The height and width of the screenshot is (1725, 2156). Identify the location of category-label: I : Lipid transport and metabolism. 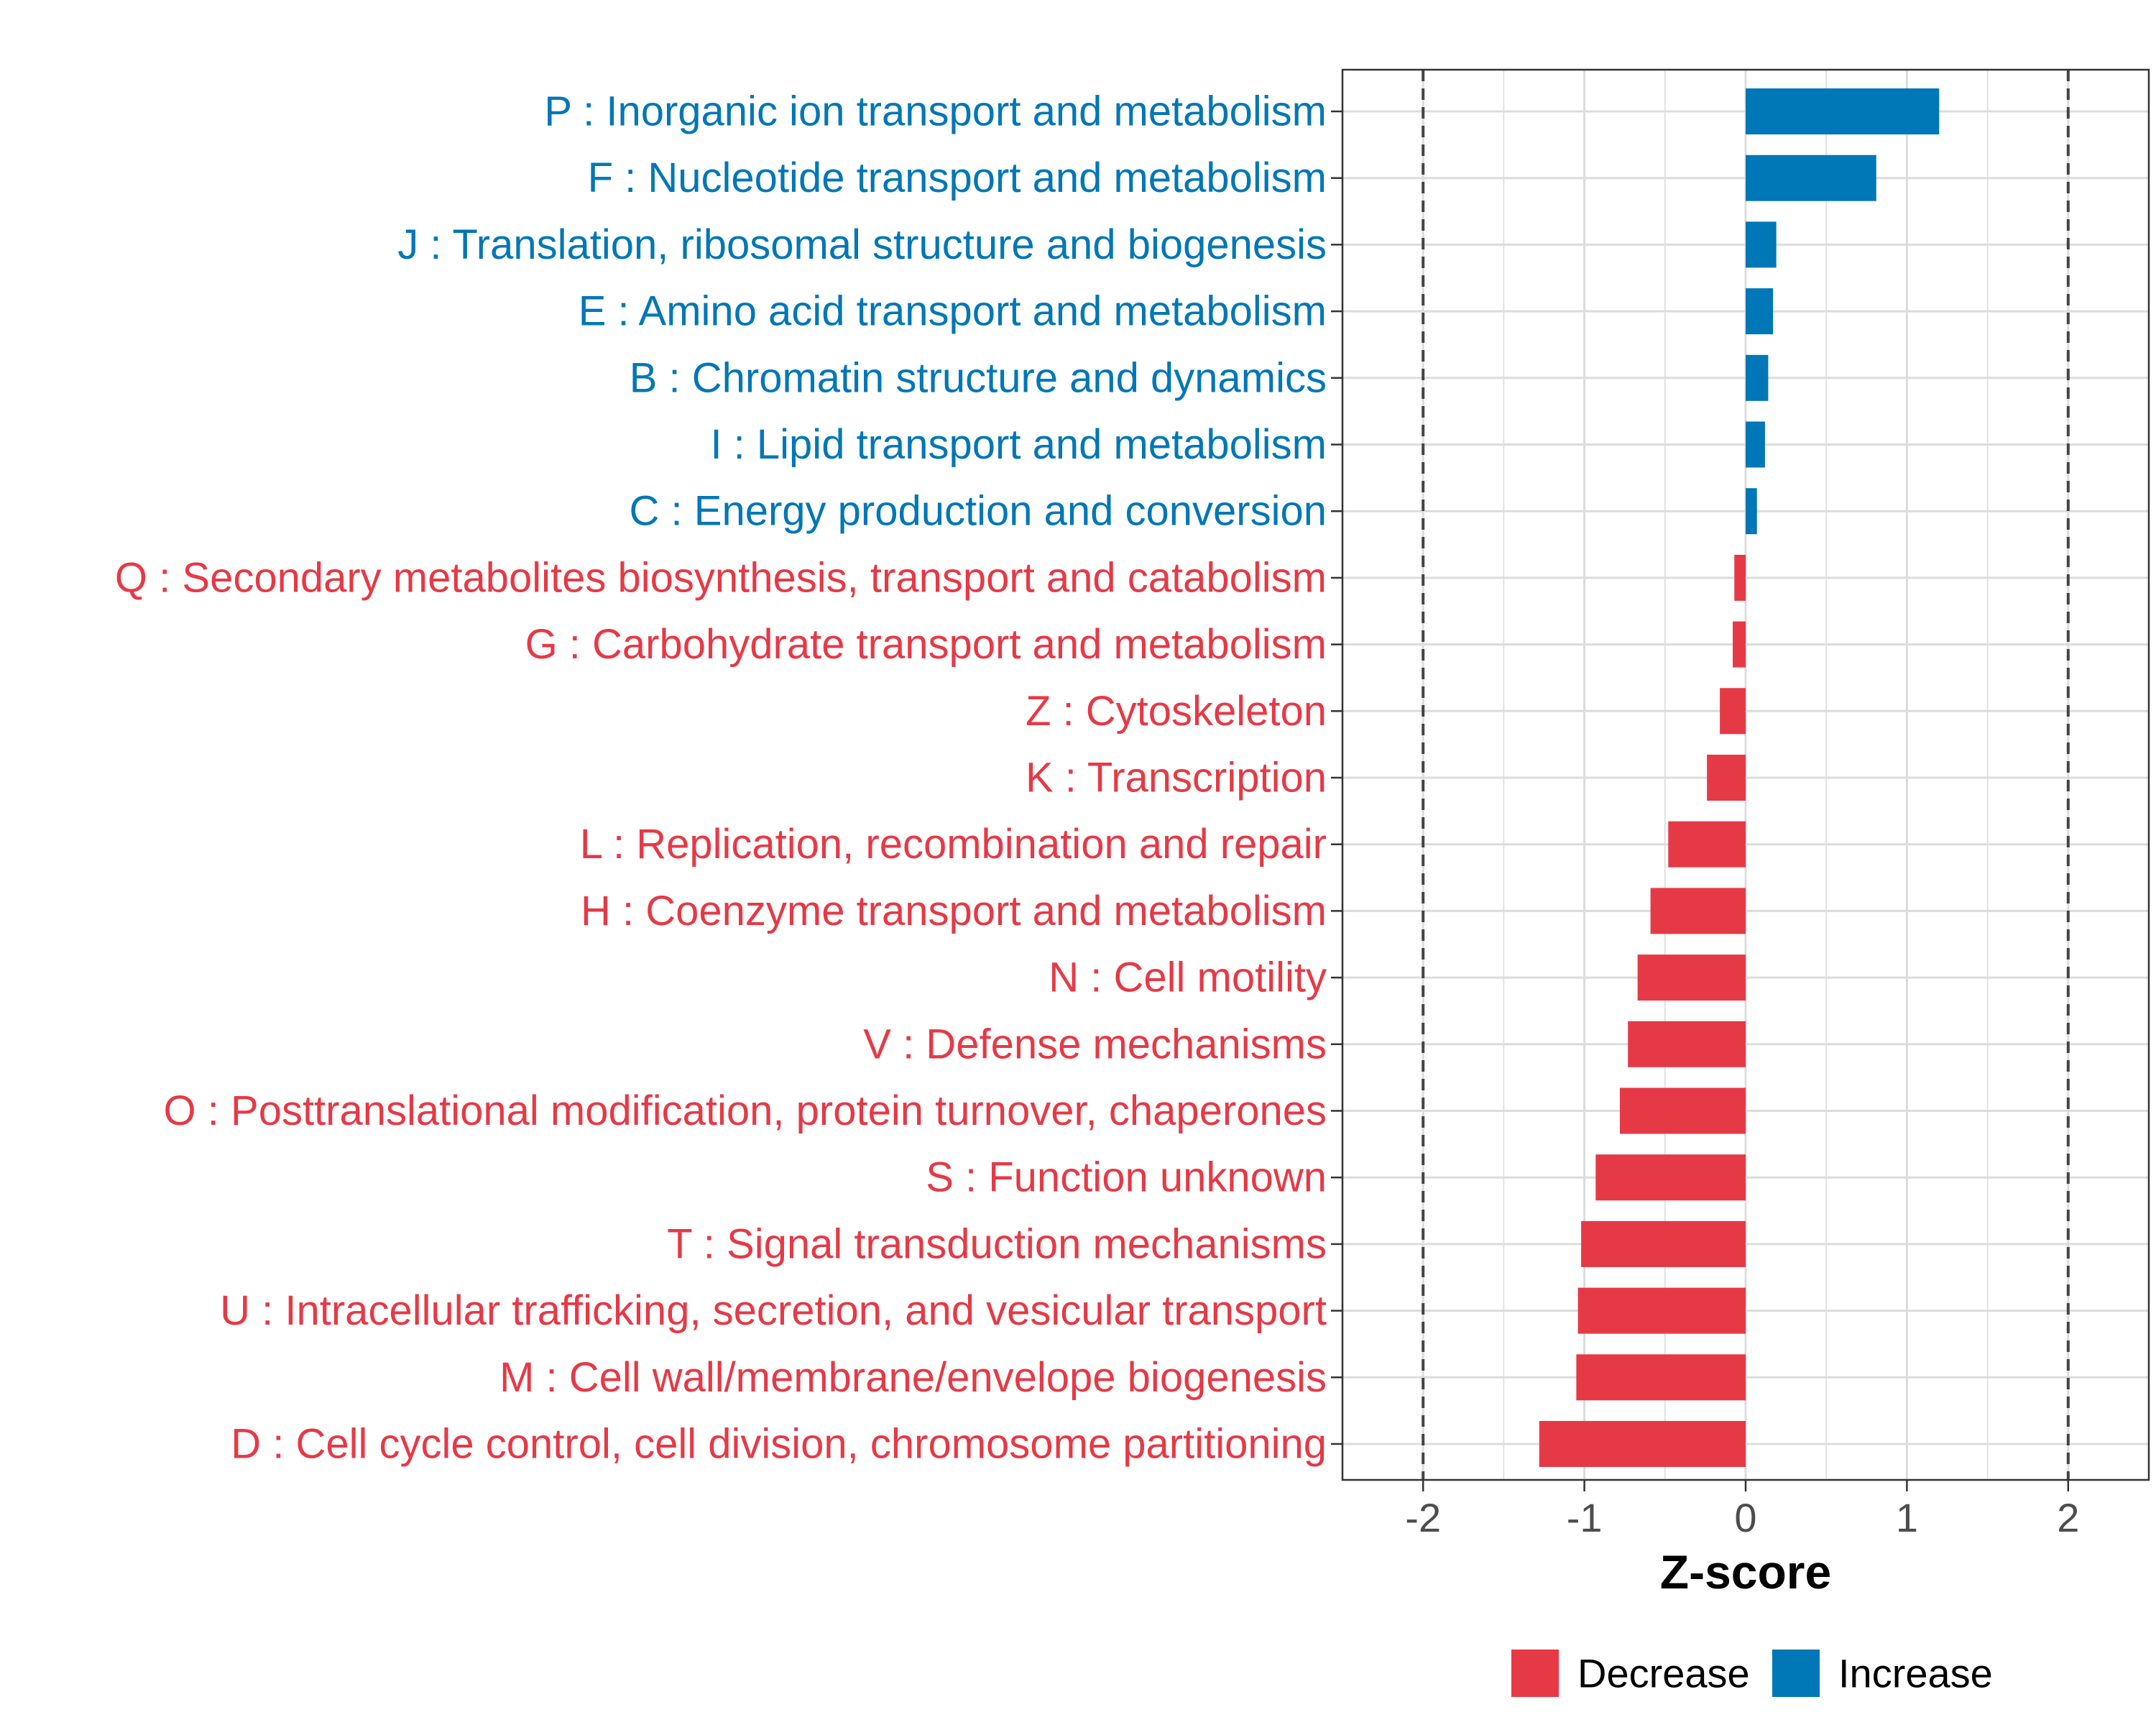
(1018, 444).